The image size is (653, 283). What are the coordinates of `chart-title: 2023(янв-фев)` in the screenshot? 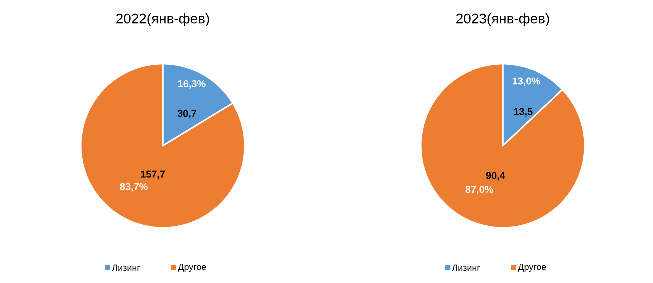 It's located at (503, 19).